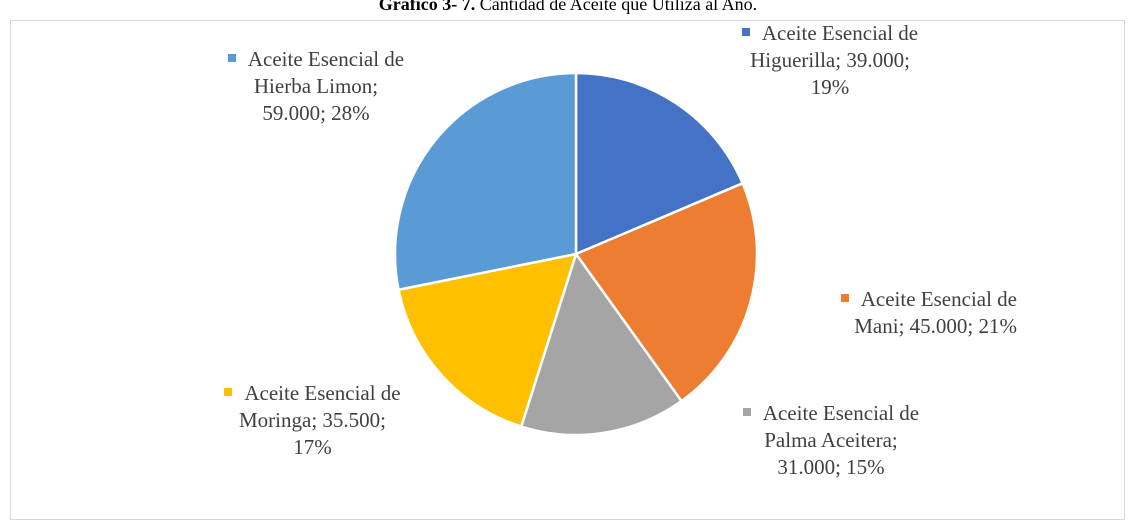  I want to click on data-label-line: Palma Aceitera;, so click(831, 440).